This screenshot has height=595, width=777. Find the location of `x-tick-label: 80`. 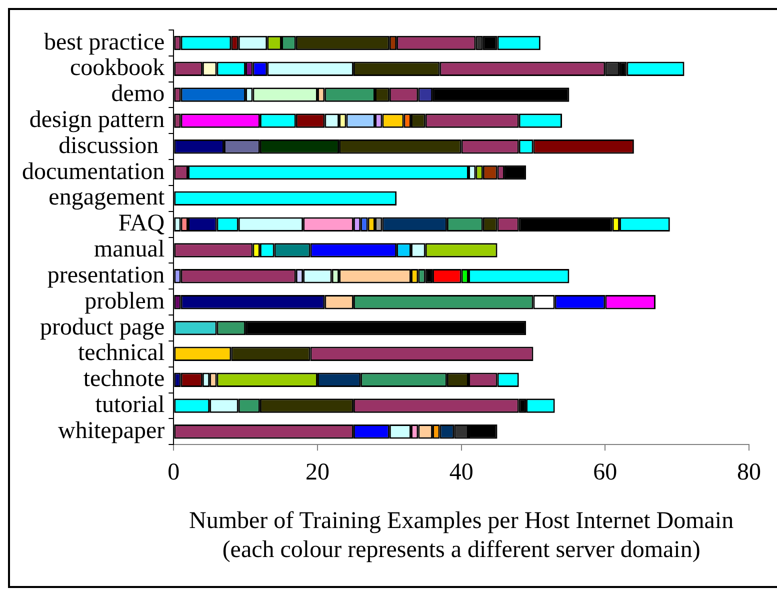

x-tick-label: 80 is located at coordinates (749, 472).